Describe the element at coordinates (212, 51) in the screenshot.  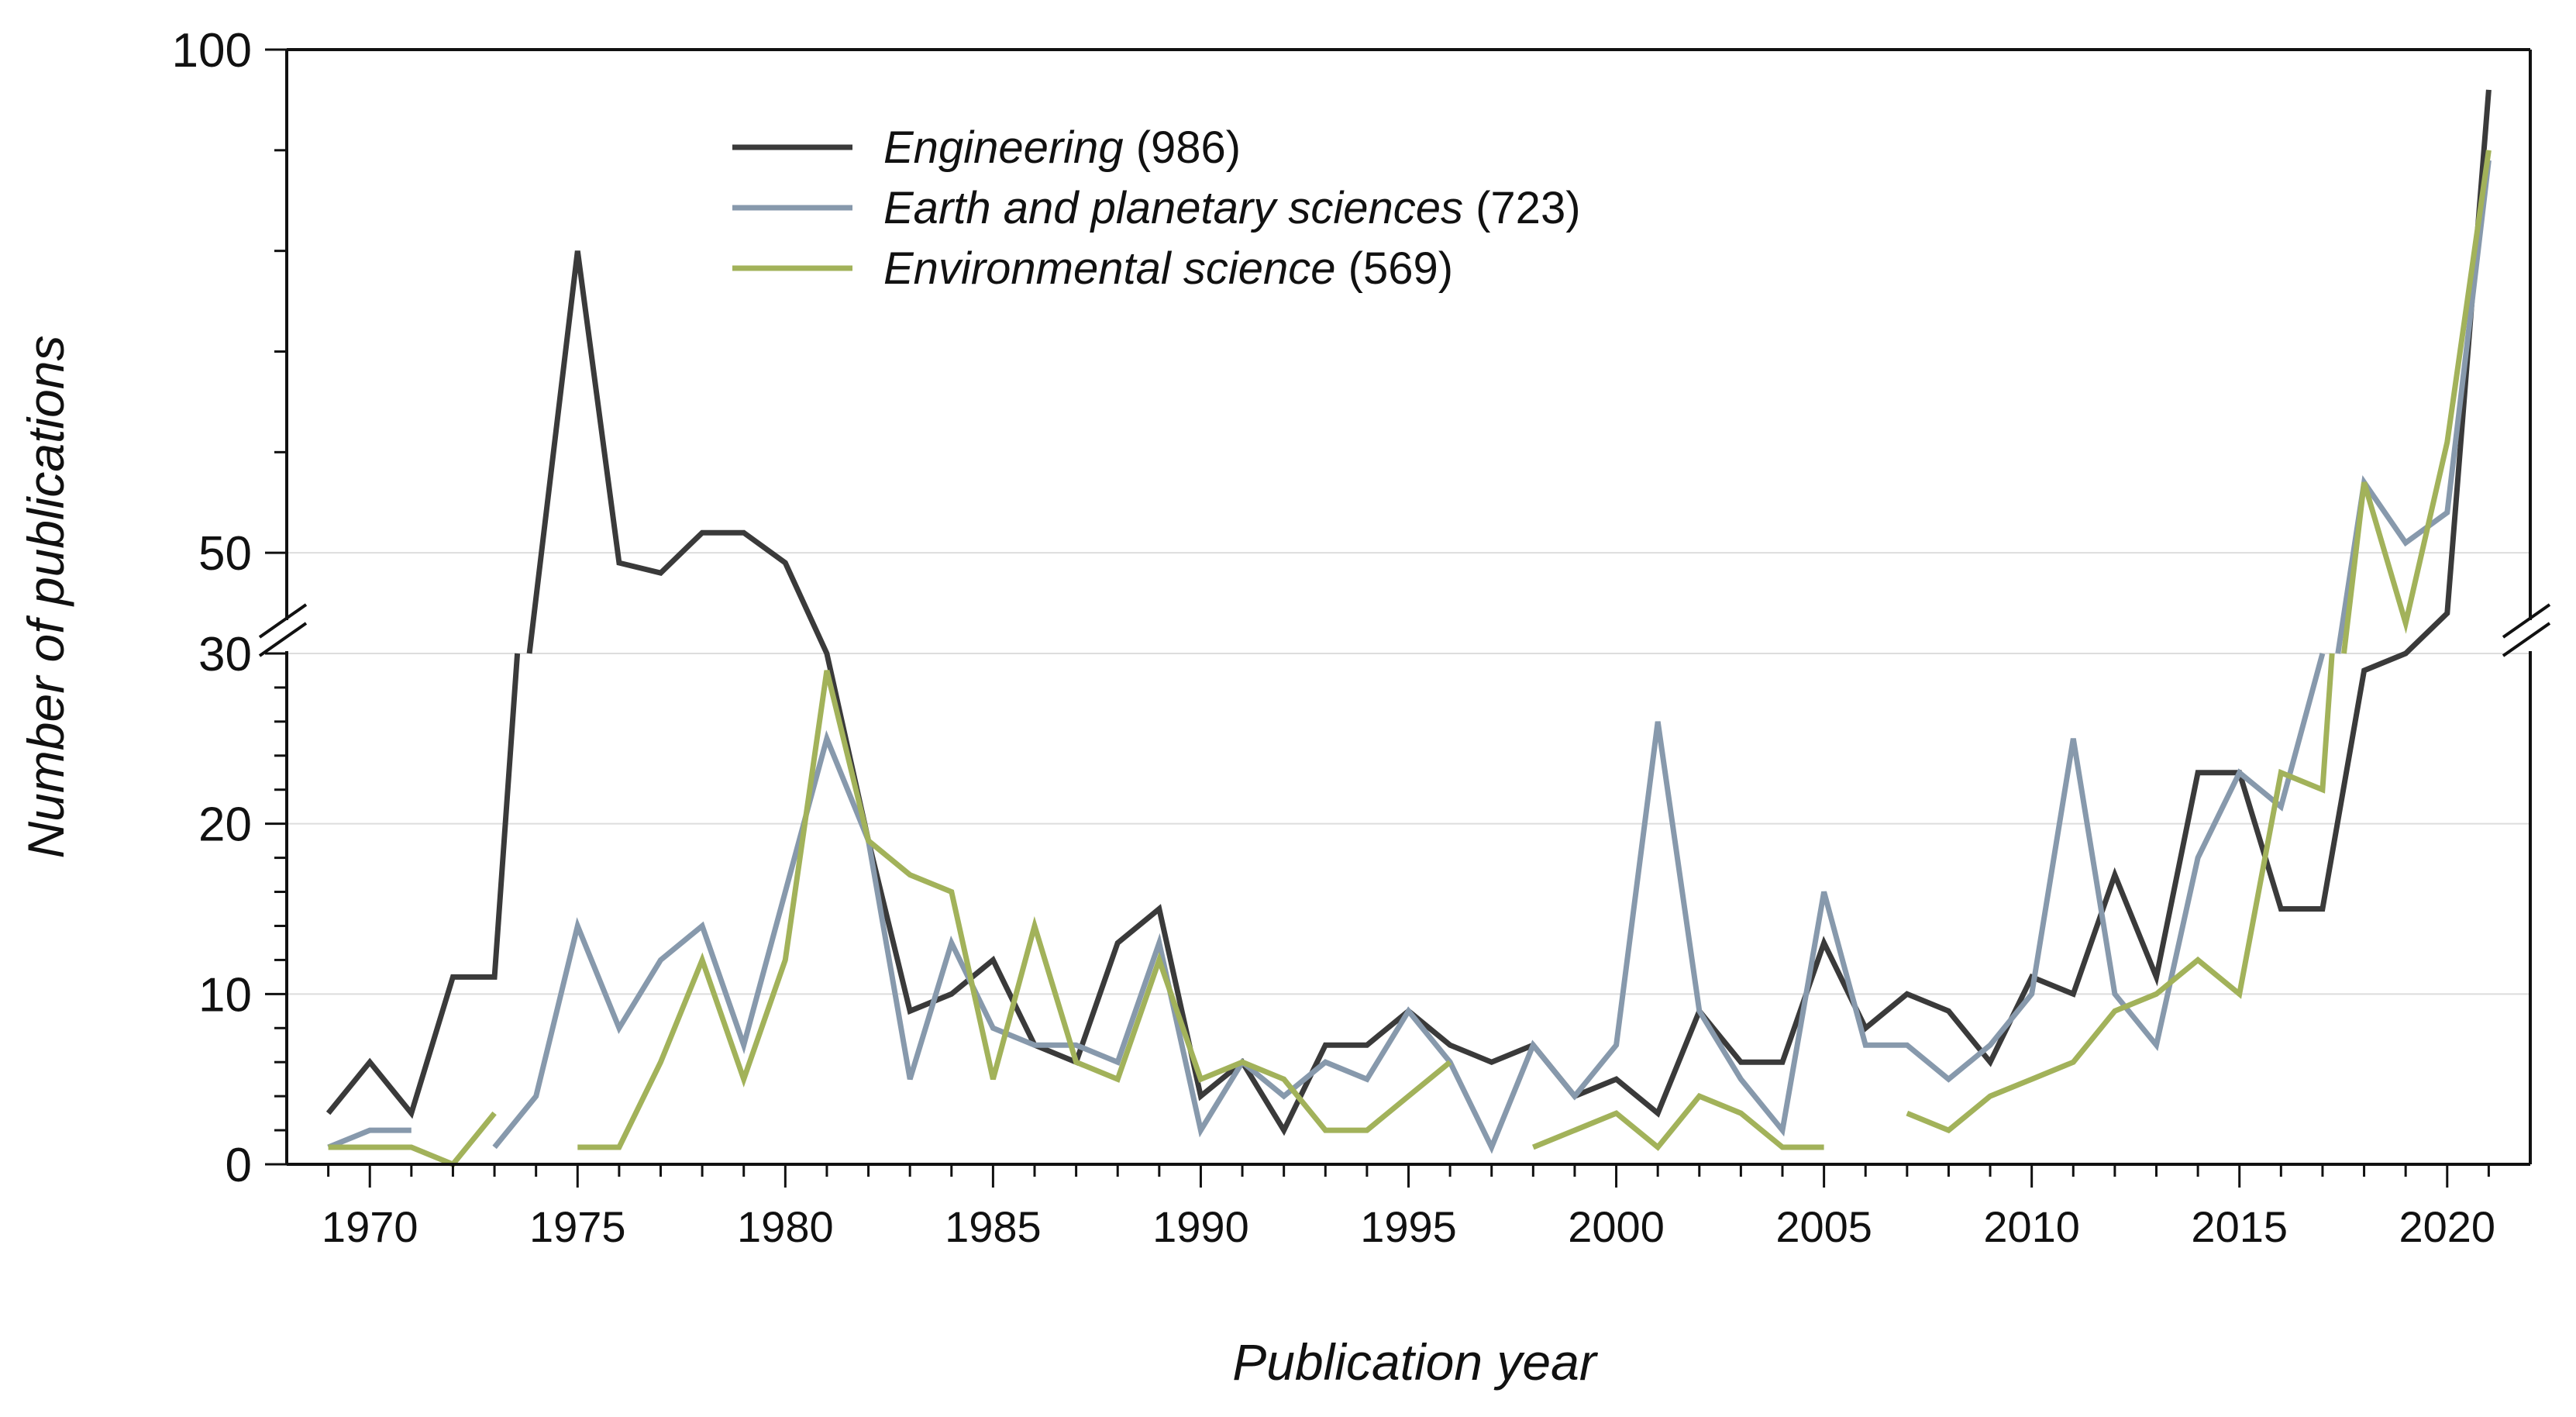
I see `y-tick-label: 100` at that location.